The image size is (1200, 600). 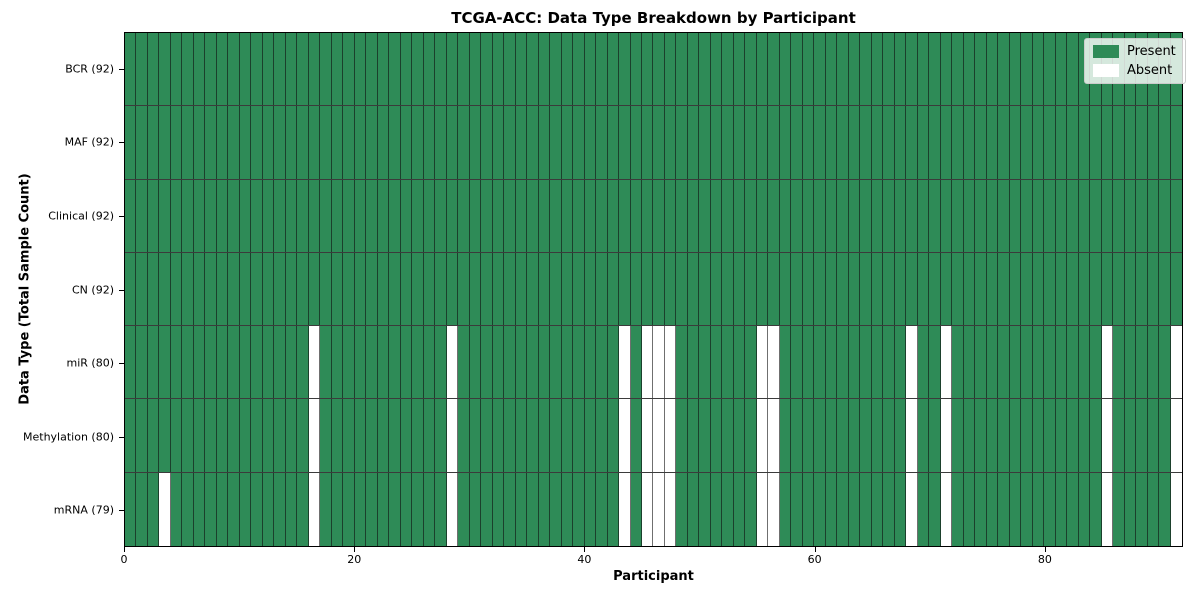 What do you see at coordinates (124, 559) in the screenshot?
I see `x-tick-label: 0` at bounding box center [124, 559].